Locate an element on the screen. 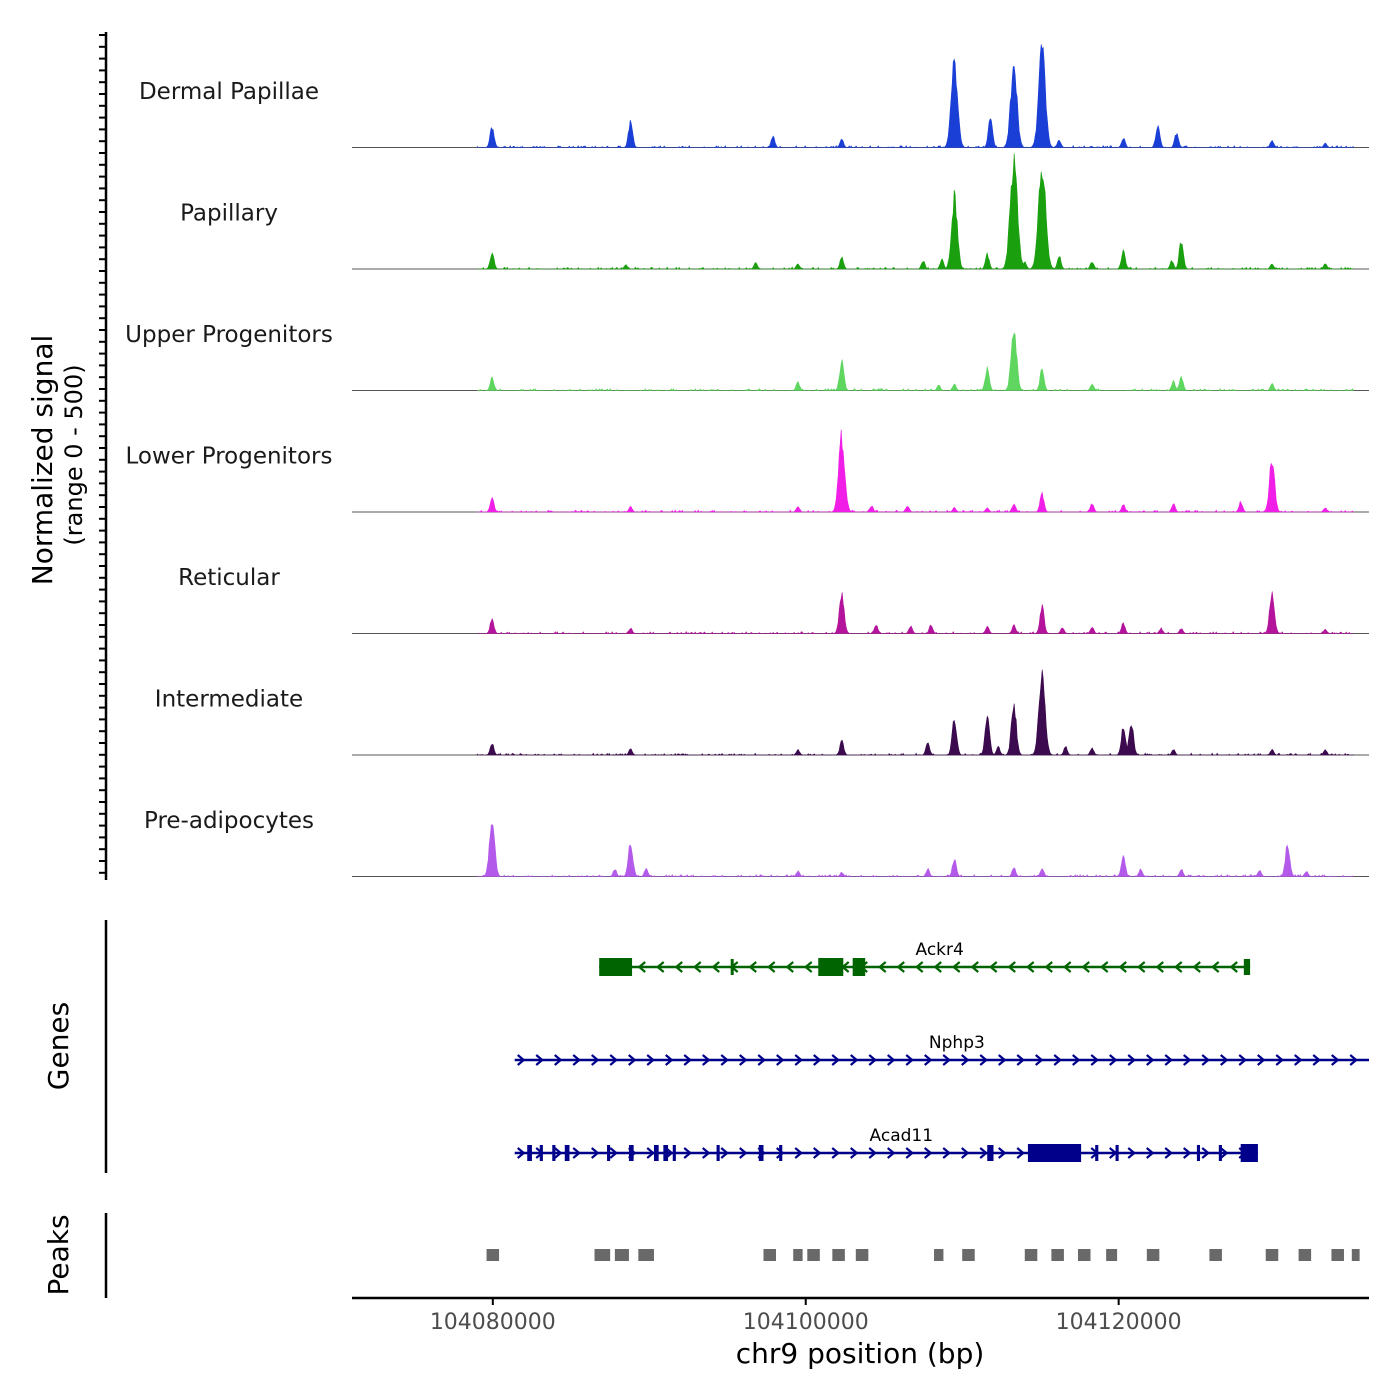  track-lower-progenitors: Lower Progenitors is located at coordinates (747, 471).